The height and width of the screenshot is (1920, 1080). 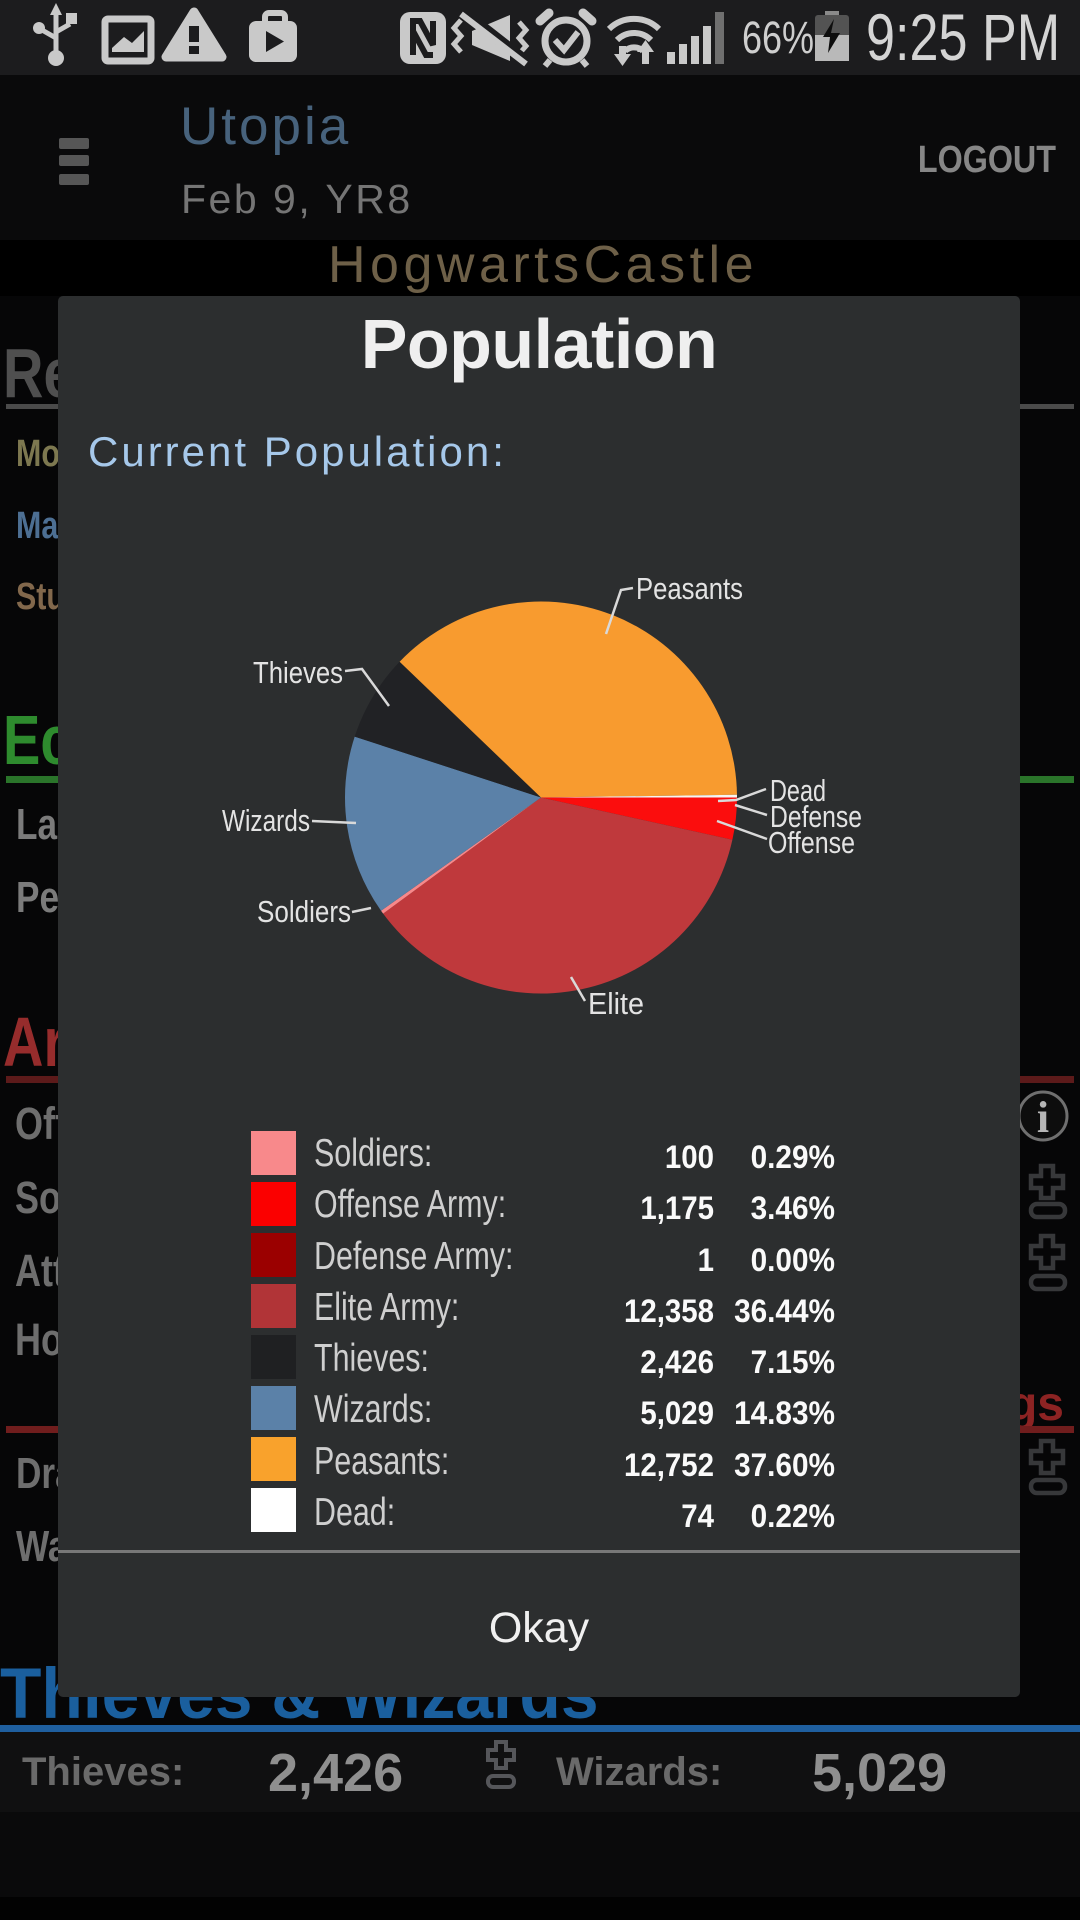 I want to click on svg-text: Wizards, so click(x=266, y=820).